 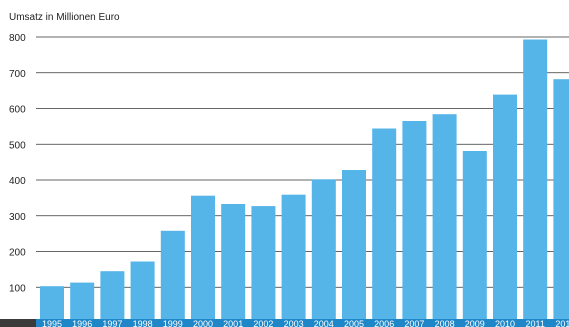 I want to click on bar-1999, so click(x=172, y=276).